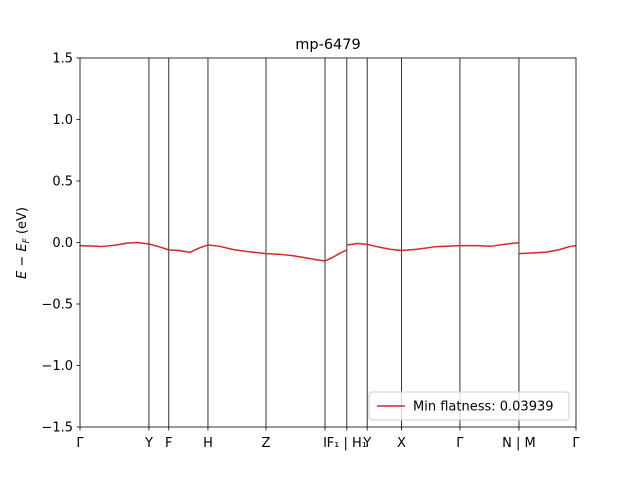 This screenshot has height=480, width=640. Describe the element at coordinates (366, 443) in the screenshot. I see `x-tick-label-7: Y` at that location.